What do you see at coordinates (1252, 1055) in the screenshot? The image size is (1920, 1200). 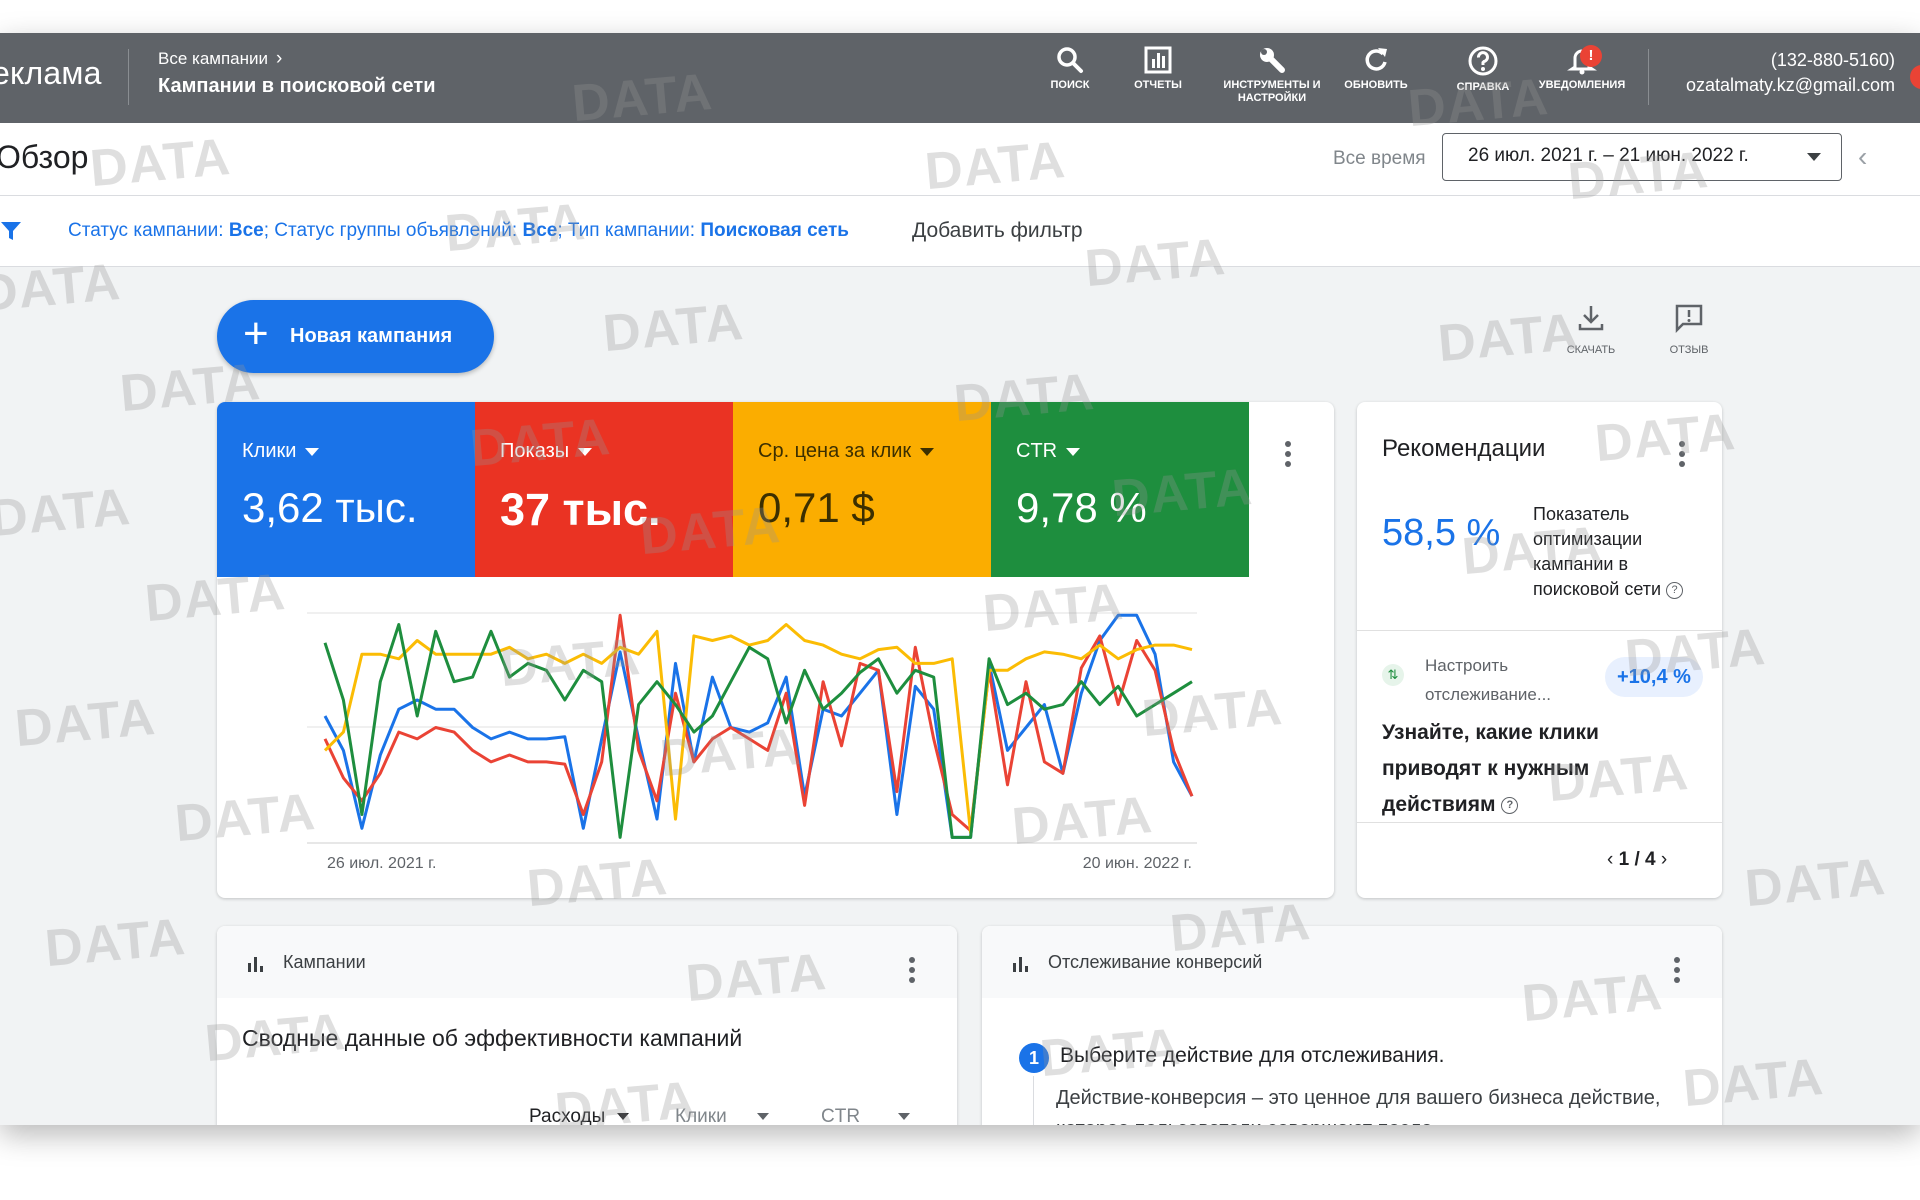 I see `step-title: Выберите действие для отслеживания.` at bounding box center [1252, 1055].